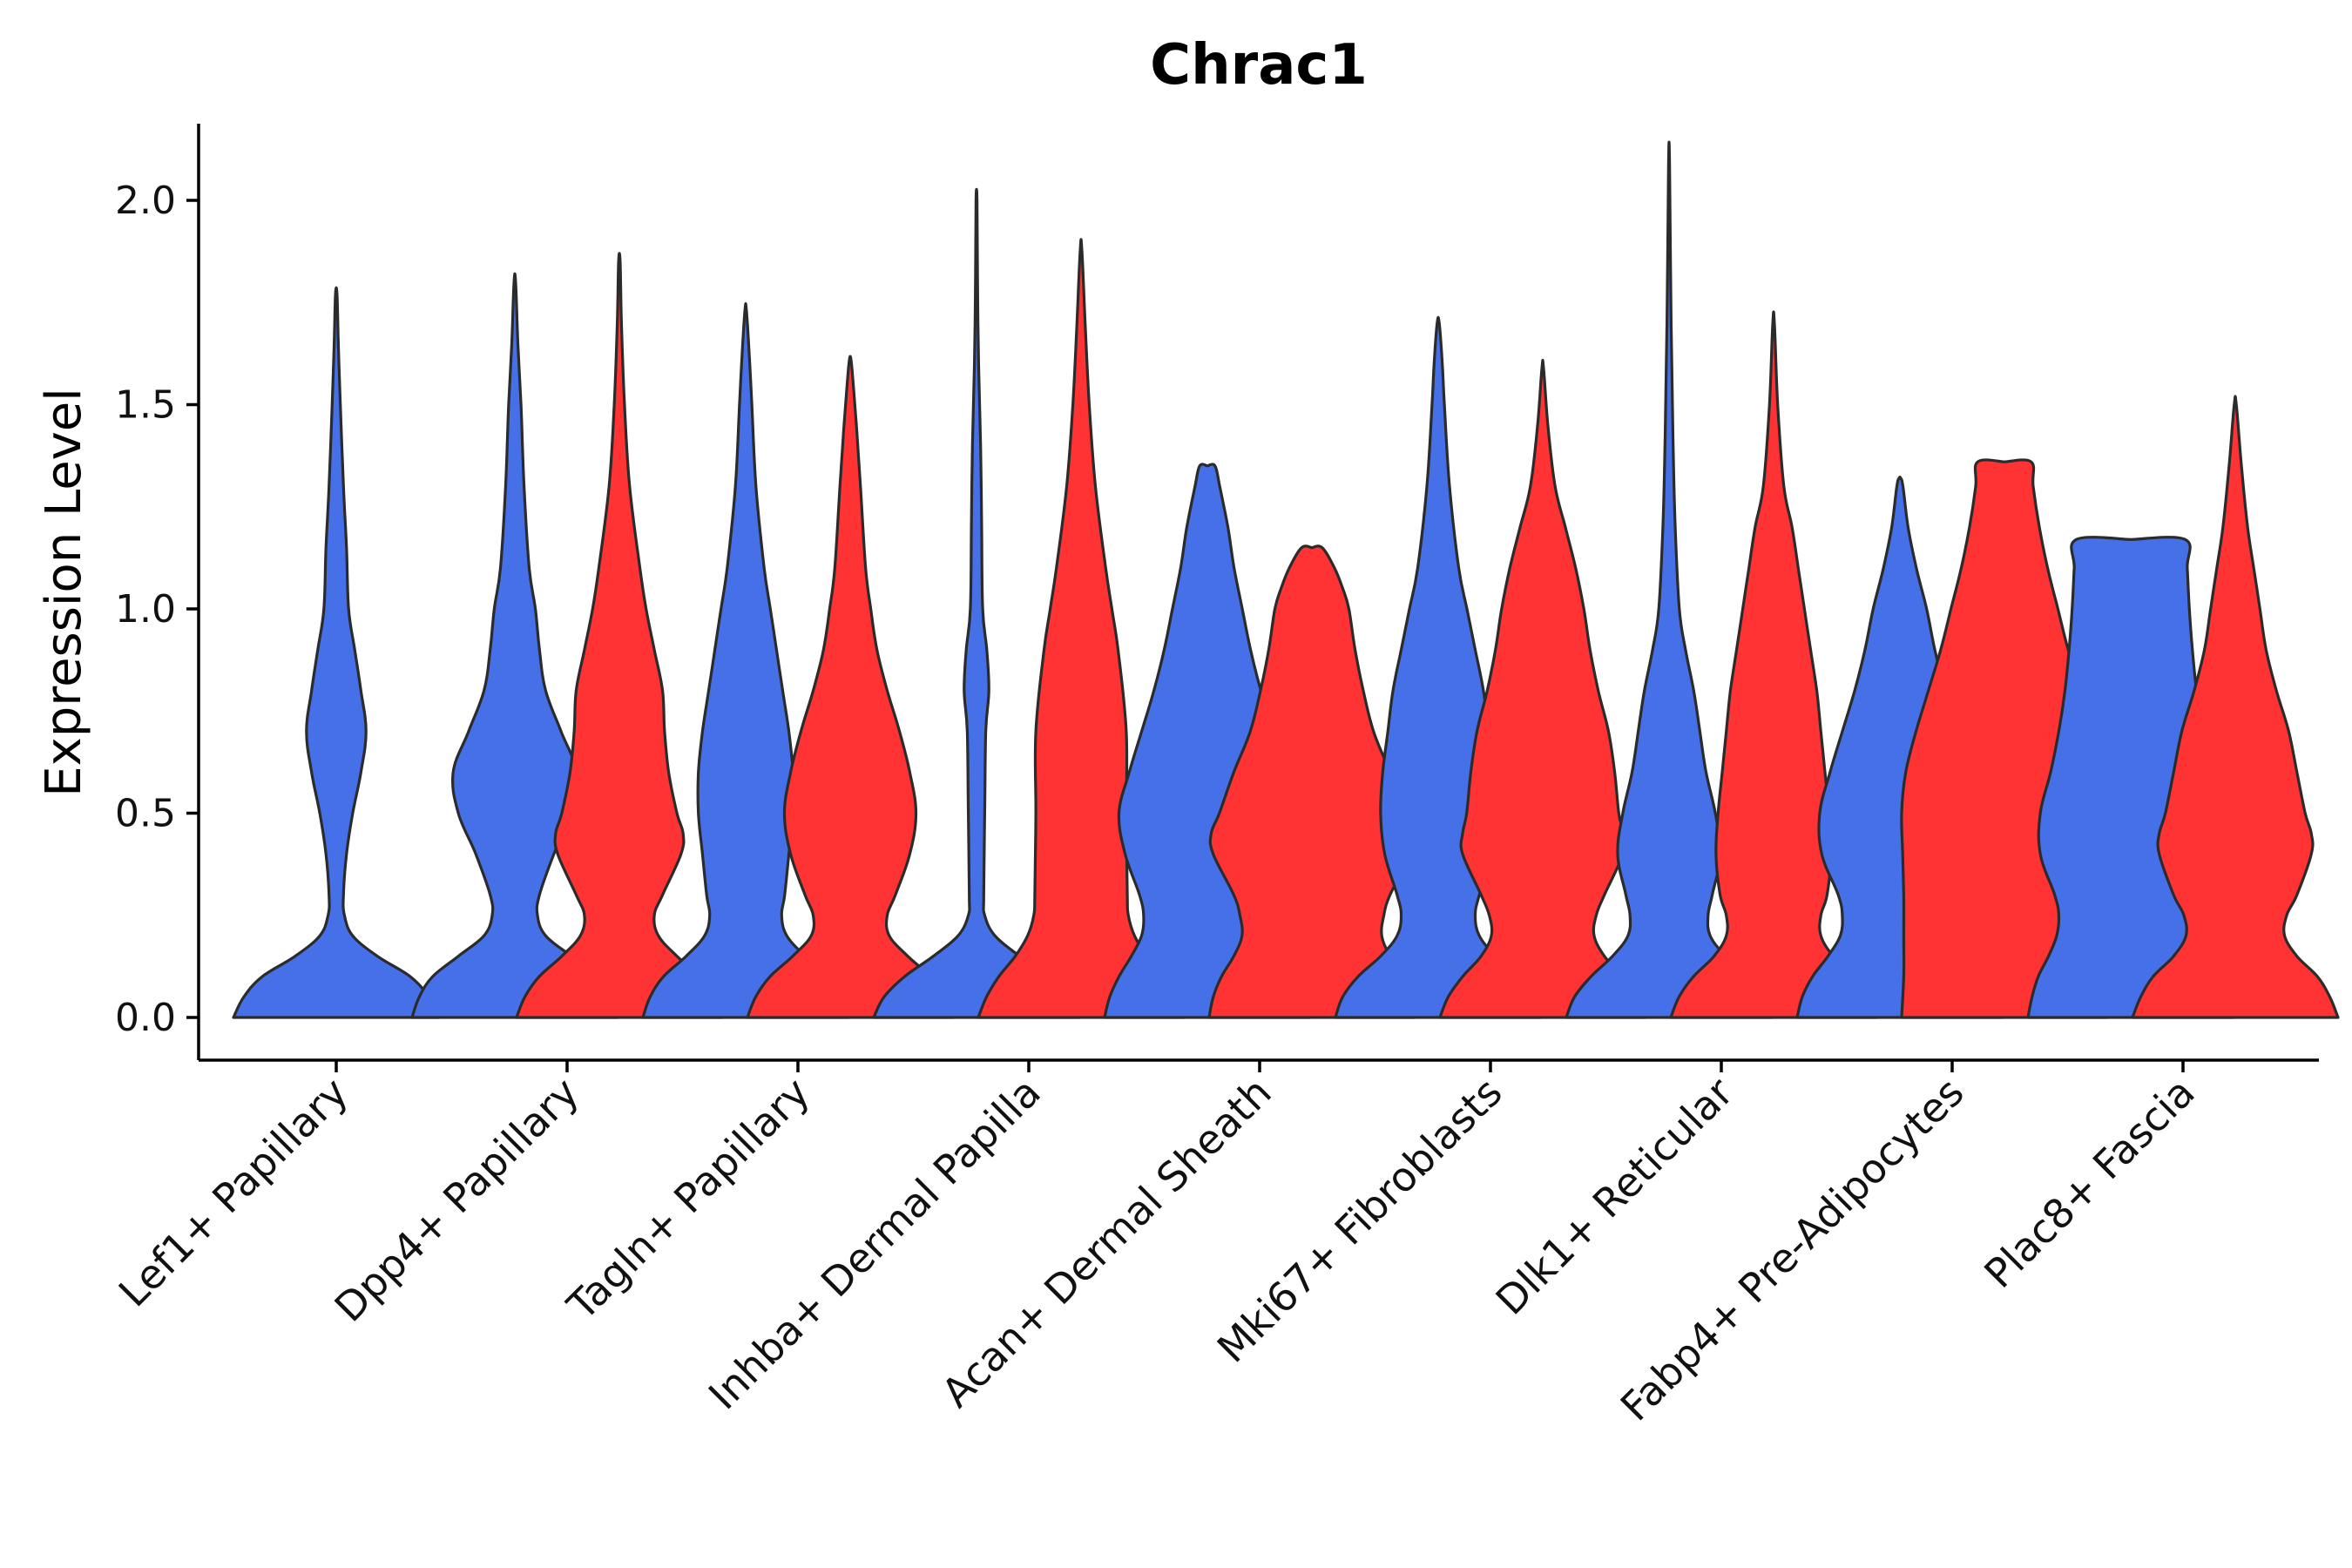 The width and height of the screenshot is (2352, 1568). Describe the element at coordinates (1259, 66) in the screenshot. I see `chart-title: Chrac1` at that location.